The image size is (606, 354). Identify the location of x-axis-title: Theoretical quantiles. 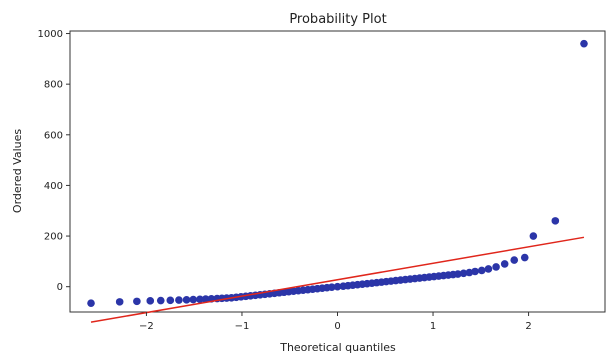
(337, 347).